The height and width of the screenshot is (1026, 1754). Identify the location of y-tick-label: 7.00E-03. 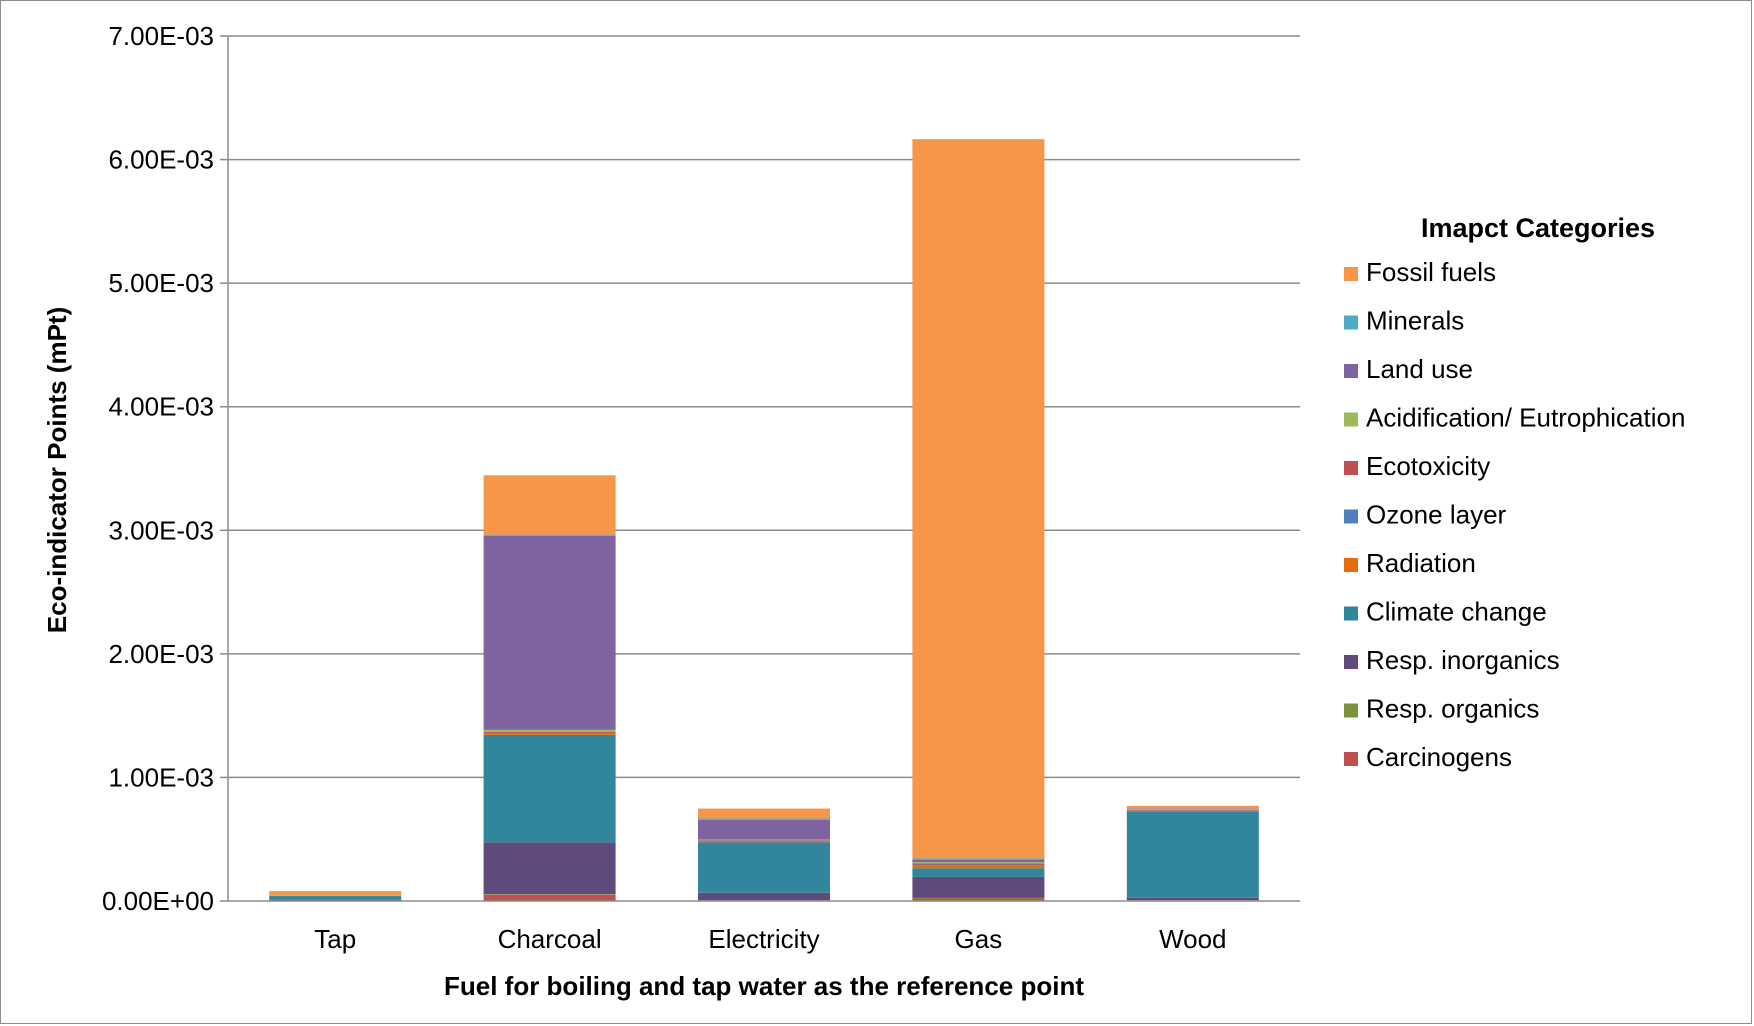
(161, 36).